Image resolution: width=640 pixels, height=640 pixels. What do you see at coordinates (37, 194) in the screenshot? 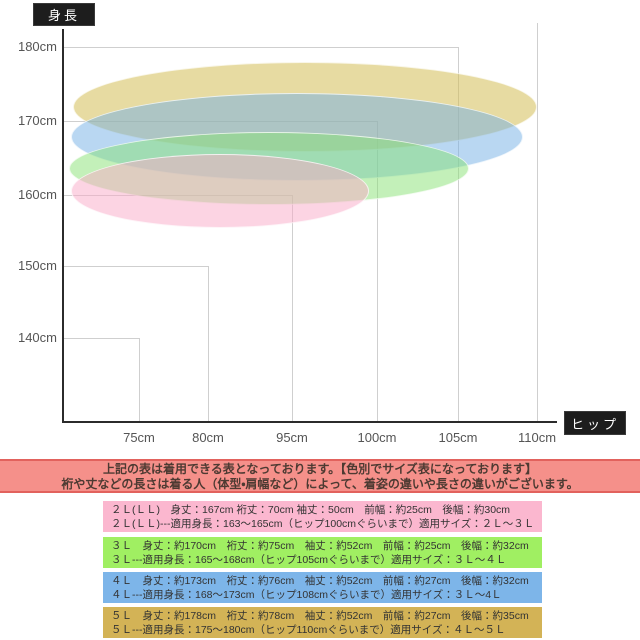
I see `y-tick-160: 160cm` at bounding box center [37, 194].